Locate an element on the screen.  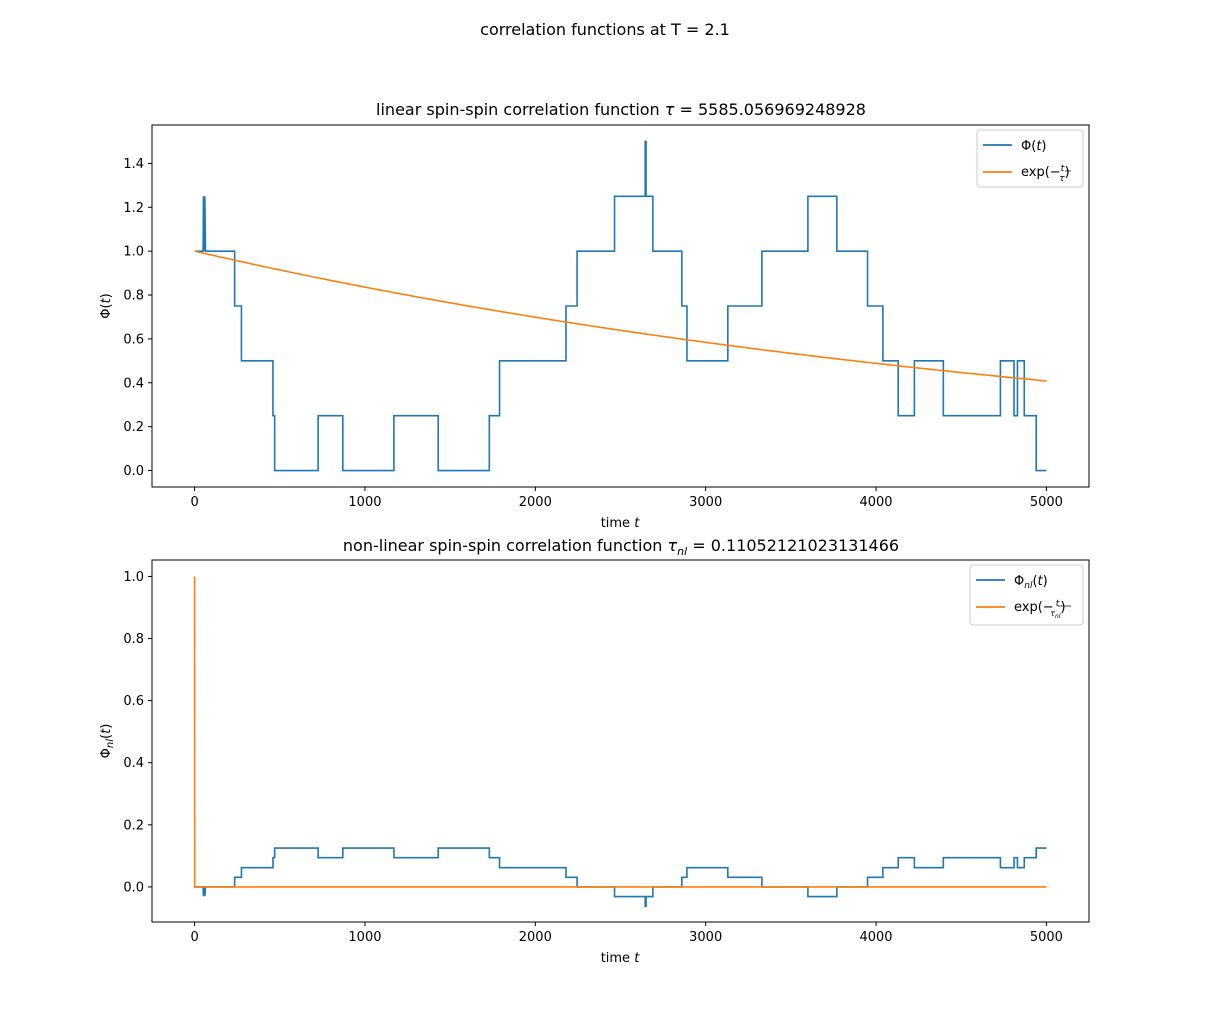
nonlinear-plot-xlabel: time t is located at coordinates (621, 958).